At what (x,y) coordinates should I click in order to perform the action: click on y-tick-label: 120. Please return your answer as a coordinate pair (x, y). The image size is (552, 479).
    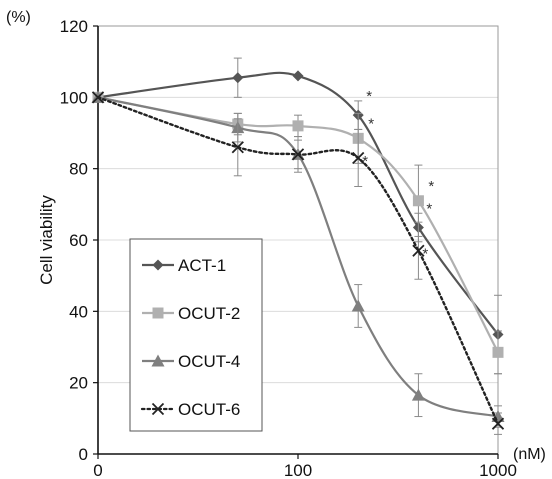
    Looking at the image, I should click on (74, 26).